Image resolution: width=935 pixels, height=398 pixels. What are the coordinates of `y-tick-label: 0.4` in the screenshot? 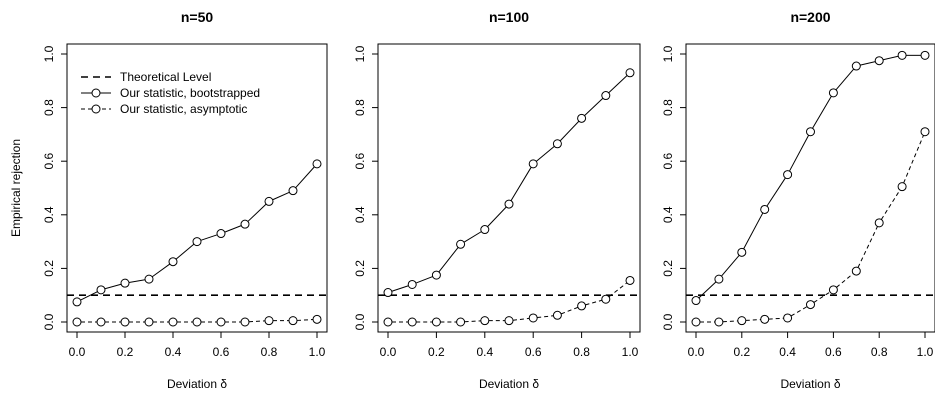 It's located at (668, 214).